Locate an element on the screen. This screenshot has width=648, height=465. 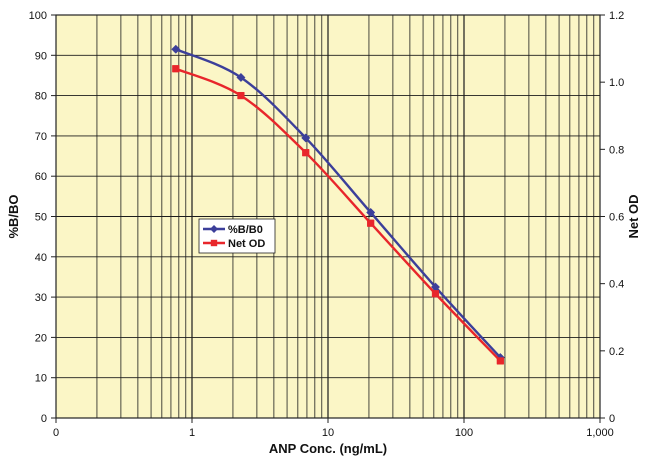
y2-axis-title: Net OD is located at coordinates (633, 216).